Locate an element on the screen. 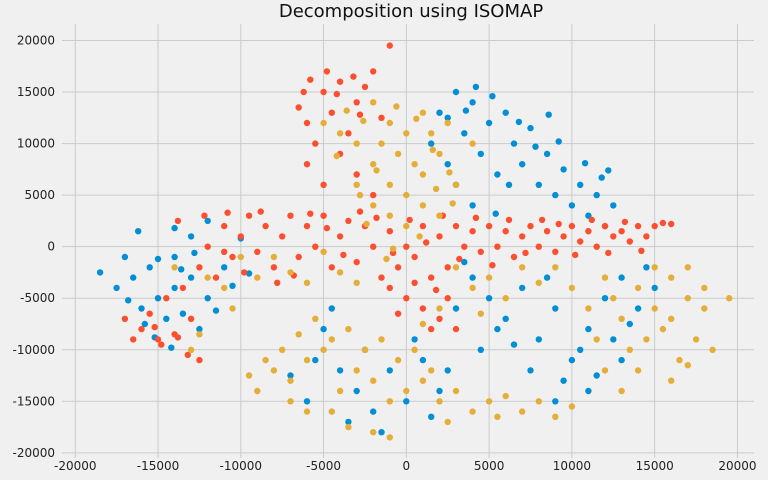 This screenshot has width=768, height=480. y-tick-label: 20000 is located at coordinates (36, 40).